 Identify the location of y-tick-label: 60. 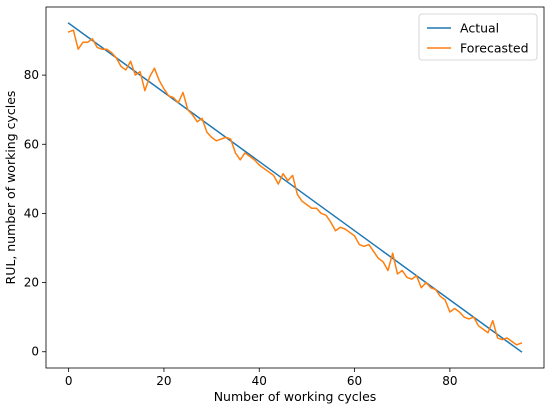
(31, 144).